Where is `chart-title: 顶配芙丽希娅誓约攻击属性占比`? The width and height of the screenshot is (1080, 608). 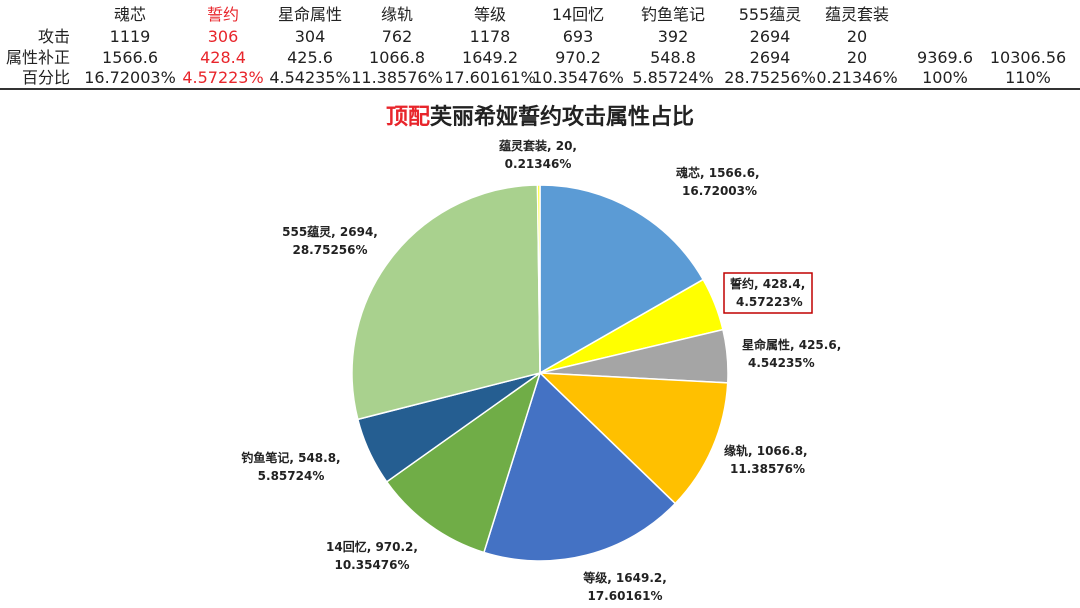
chart-title: 顶配芙丽希娅誓约攻击属性占比 is located at coordinates (540, 118).